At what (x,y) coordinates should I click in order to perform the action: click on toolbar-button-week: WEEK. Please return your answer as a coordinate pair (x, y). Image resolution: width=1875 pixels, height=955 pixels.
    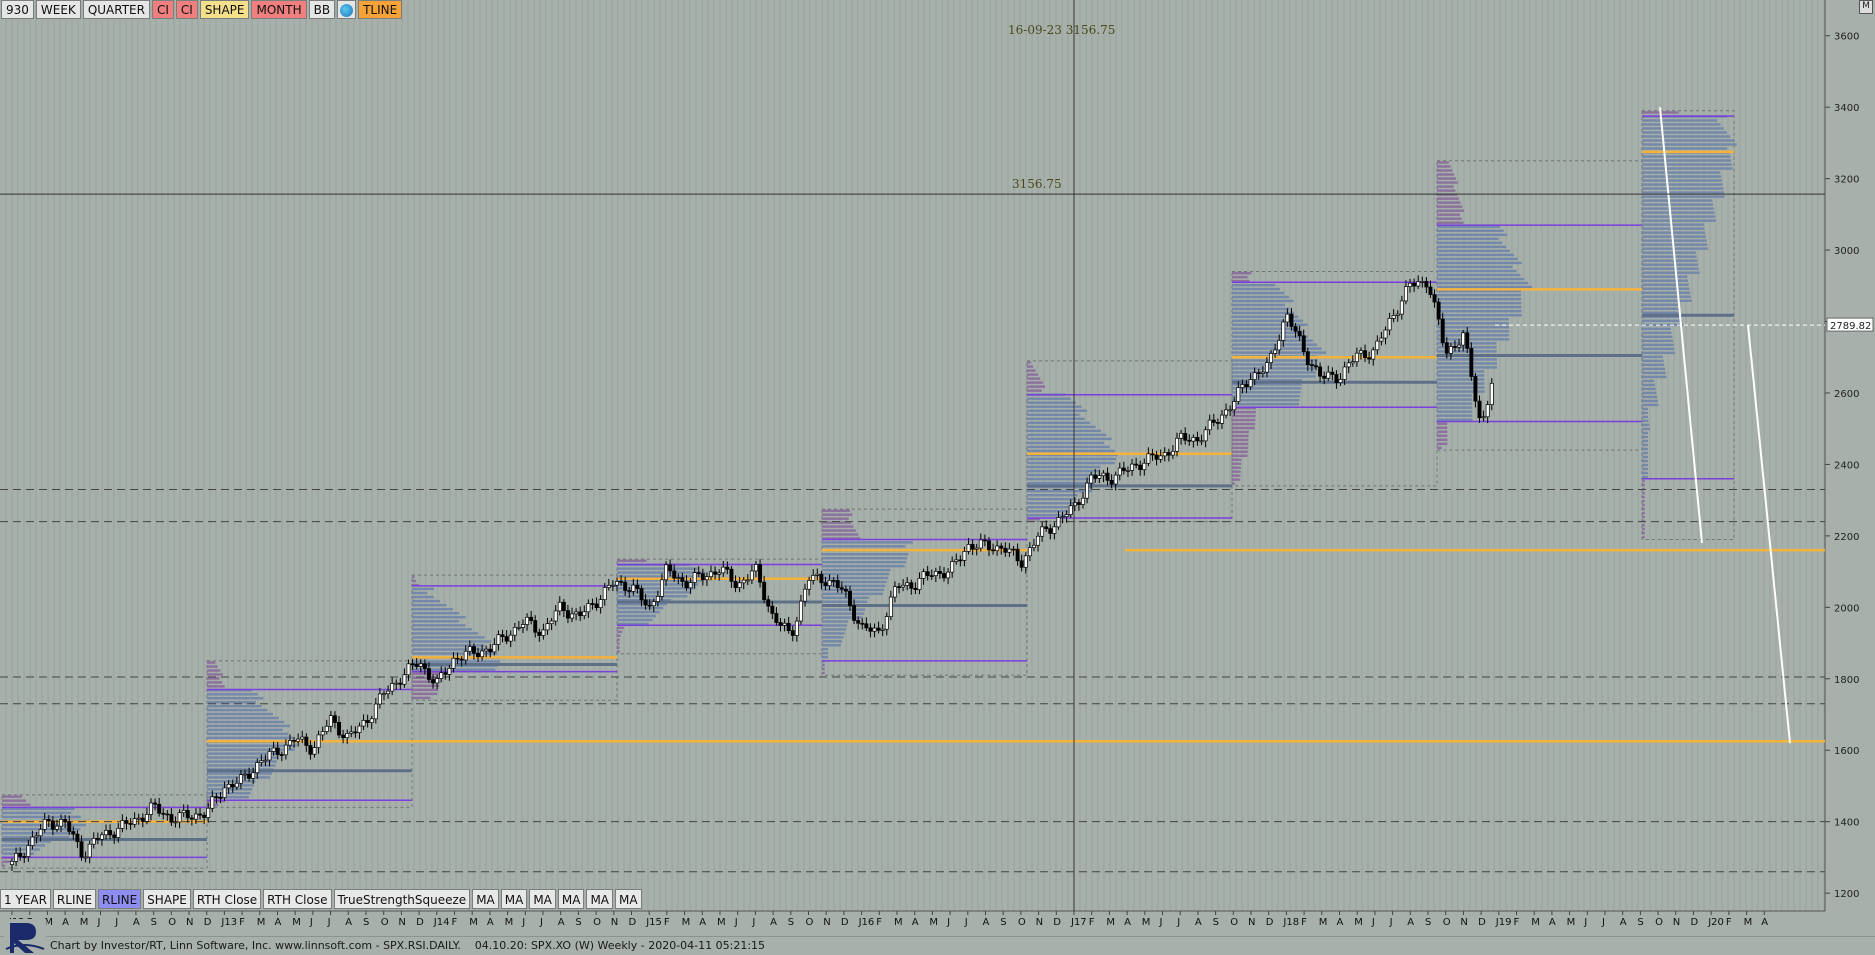
    Looking at the image, I should click on (58, 9).